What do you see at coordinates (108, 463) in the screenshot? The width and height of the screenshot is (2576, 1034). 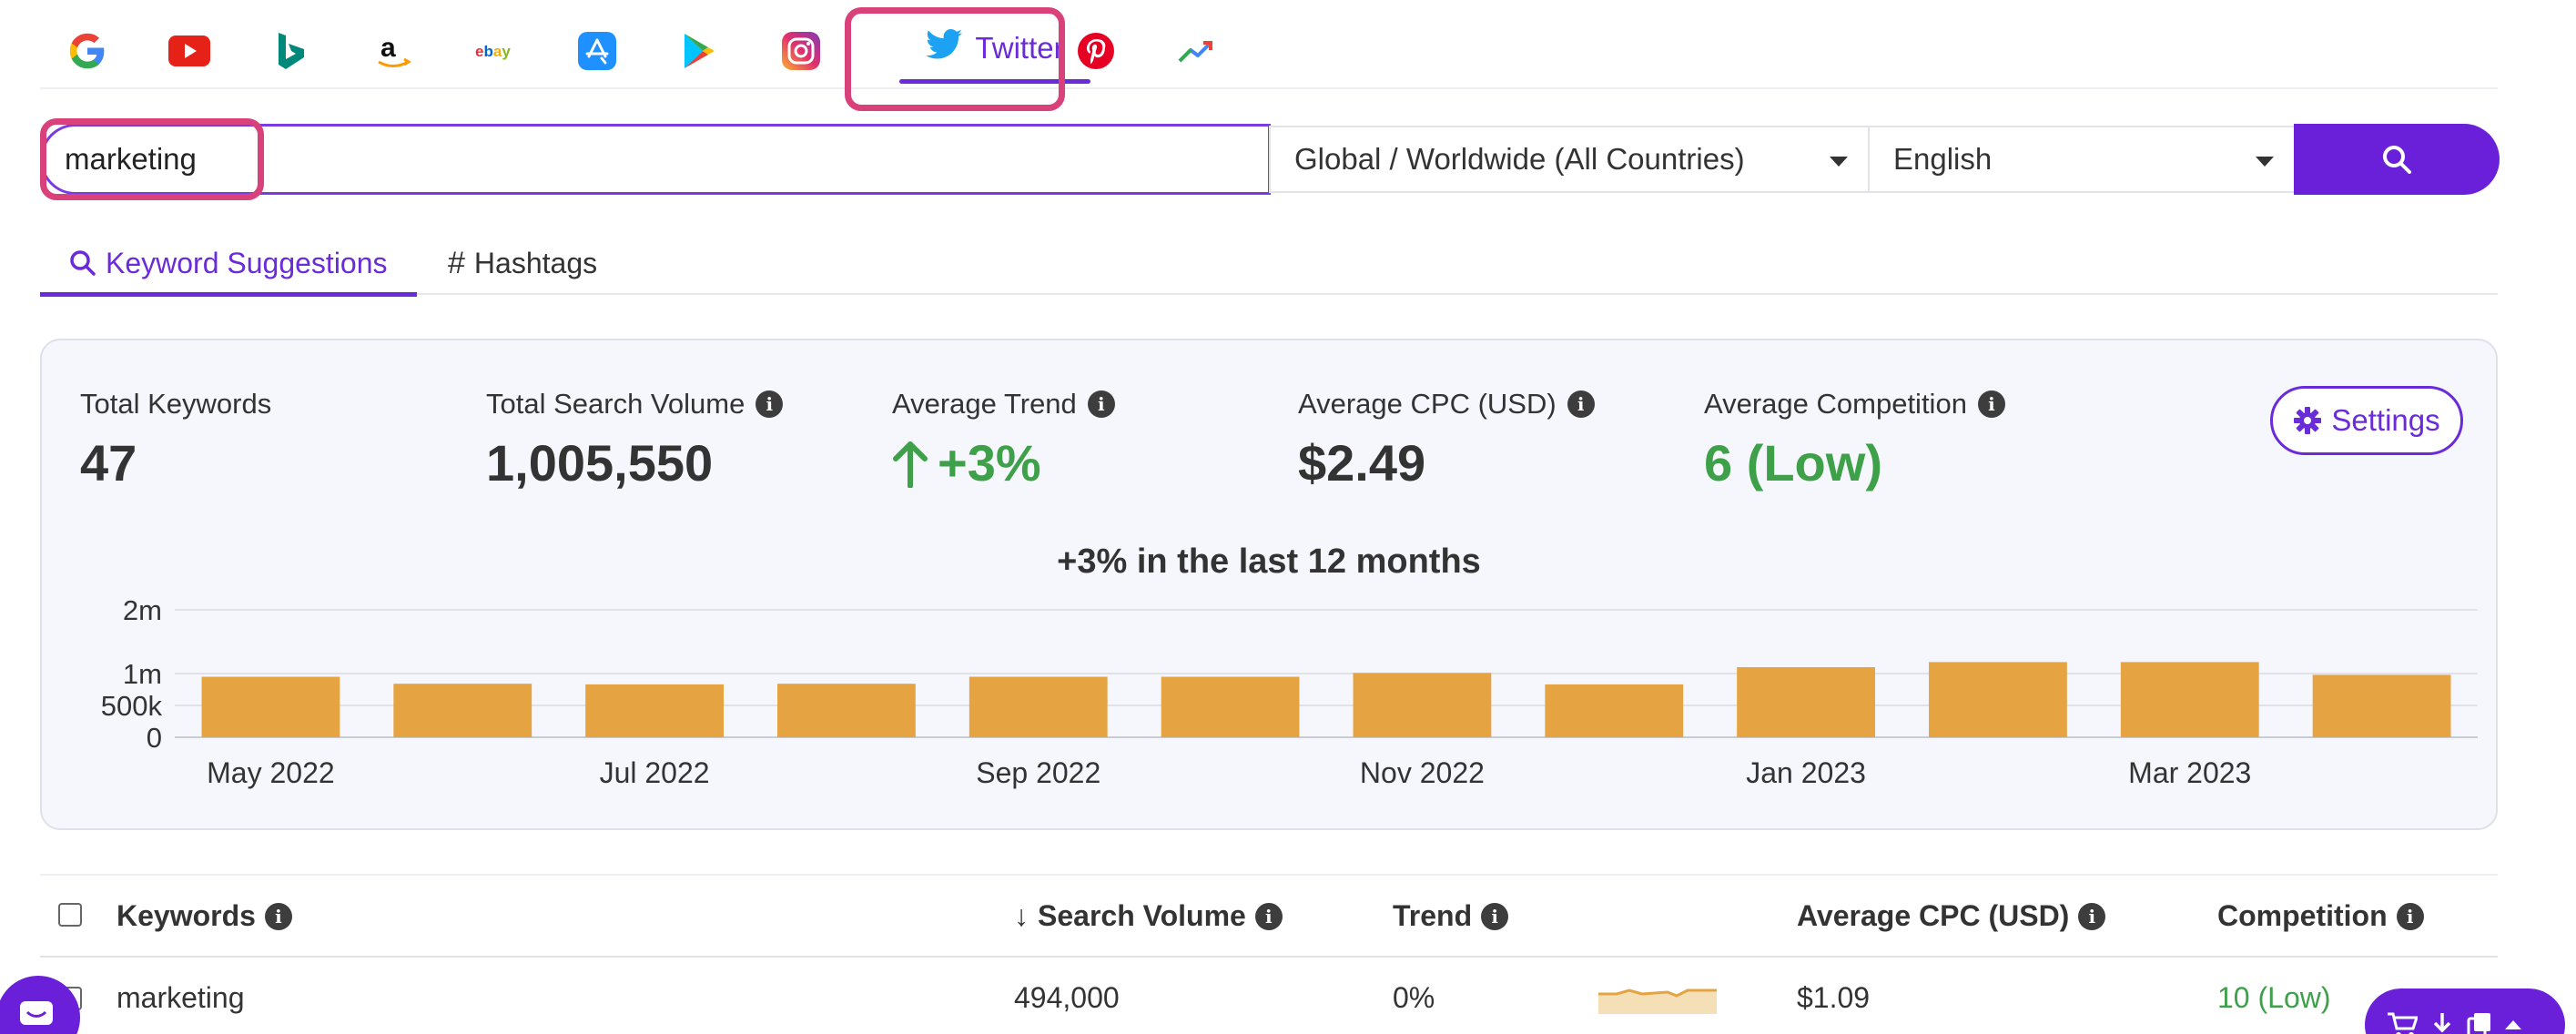 I see `stat-total-keywords-value: 47` at bounding box center [108, 463].